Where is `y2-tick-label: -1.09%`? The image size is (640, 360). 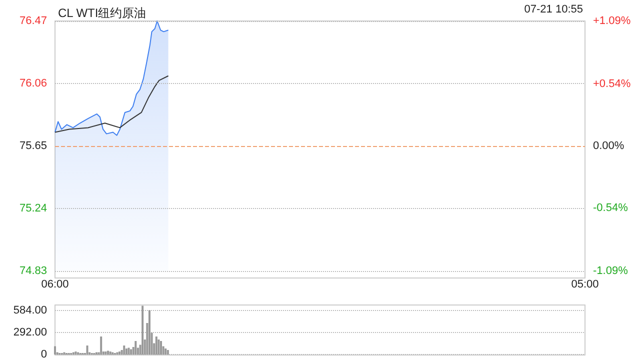
y2-tick-label: -1.09% is located at coordinates (610, 271).